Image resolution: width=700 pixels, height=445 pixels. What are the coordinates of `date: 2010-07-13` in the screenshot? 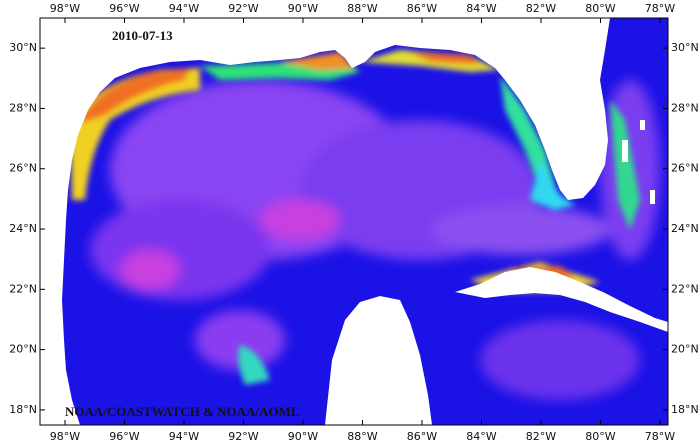 It's located at (142, 35).